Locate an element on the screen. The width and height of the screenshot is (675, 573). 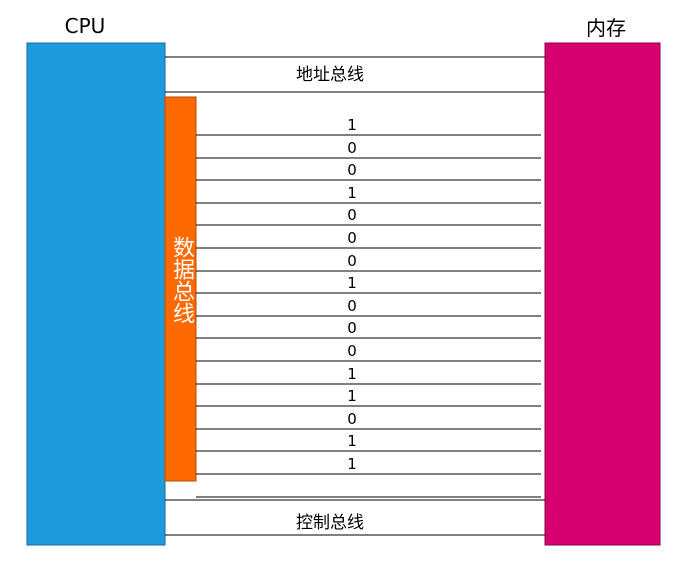
data-bus-label: 数据总线 is located at coordinates (181, 280).